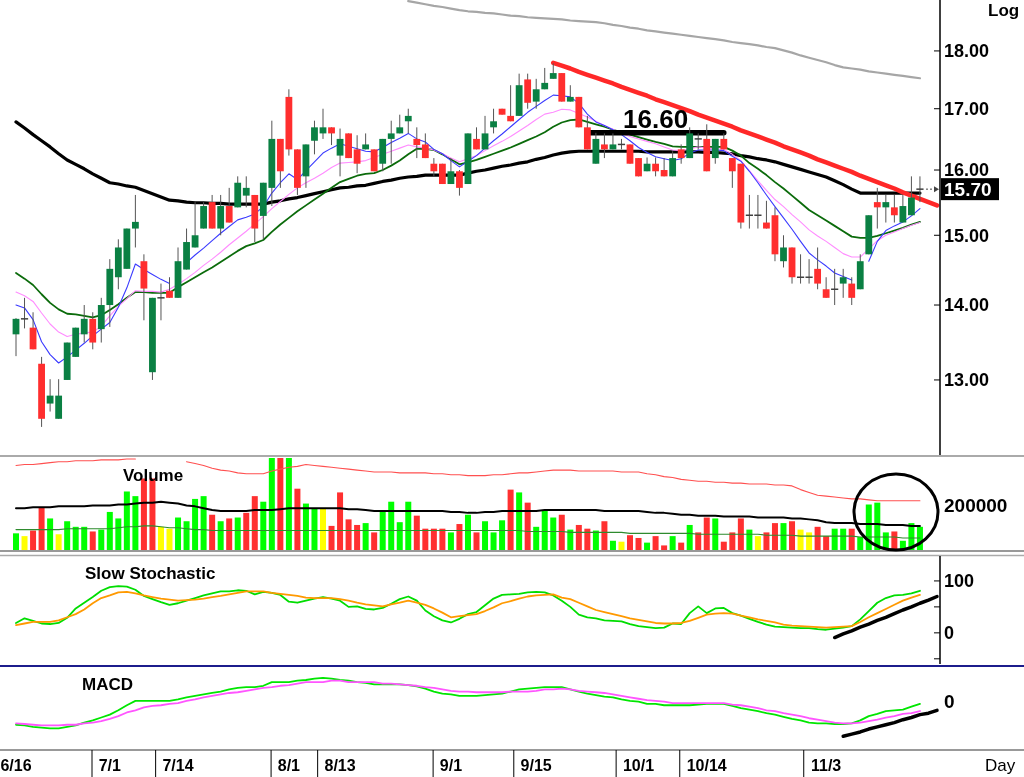 The image size is (1024, 777). Describe the element at coordinates (967, 380) in the screenshot. I see `y-tick-label: 13.00` at that location.